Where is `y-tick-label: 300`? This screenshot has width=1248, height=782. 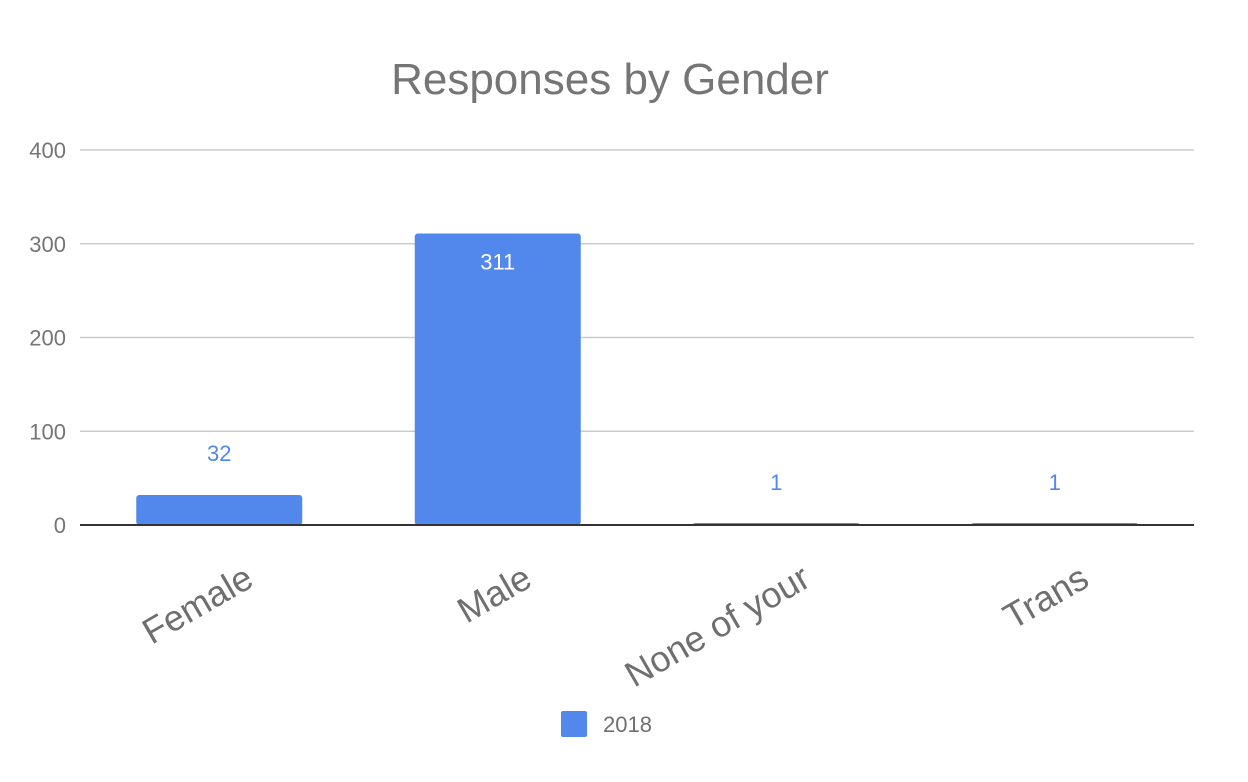
y-tick-label: 300 is located at coordinates (47, 244).